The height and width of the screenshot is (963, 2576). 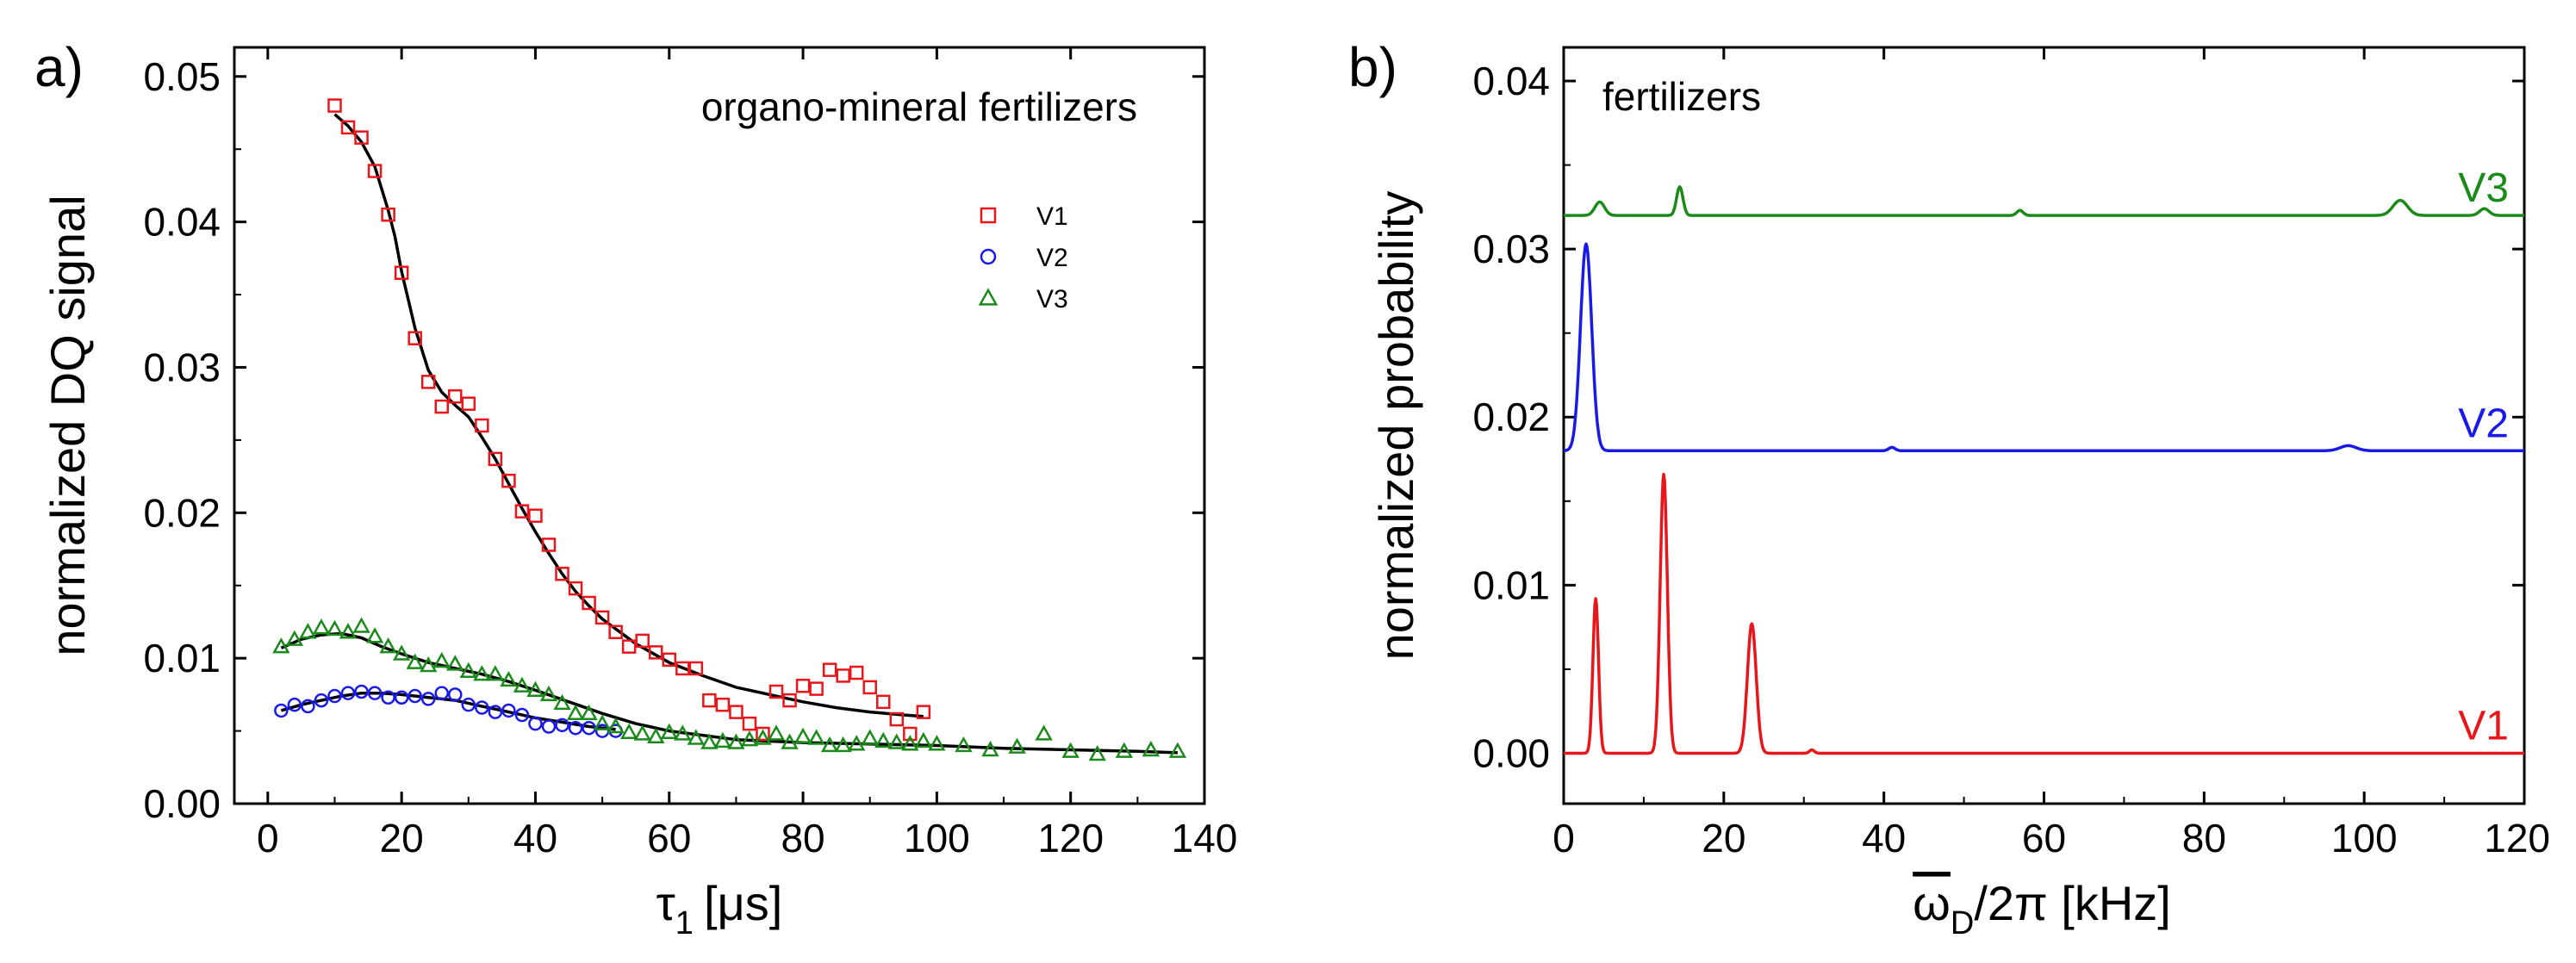 What do you see at coordinates (1373, 67) in the screenshot?
I see `panel-b-label: b)` at bounding box center [1373, 67].